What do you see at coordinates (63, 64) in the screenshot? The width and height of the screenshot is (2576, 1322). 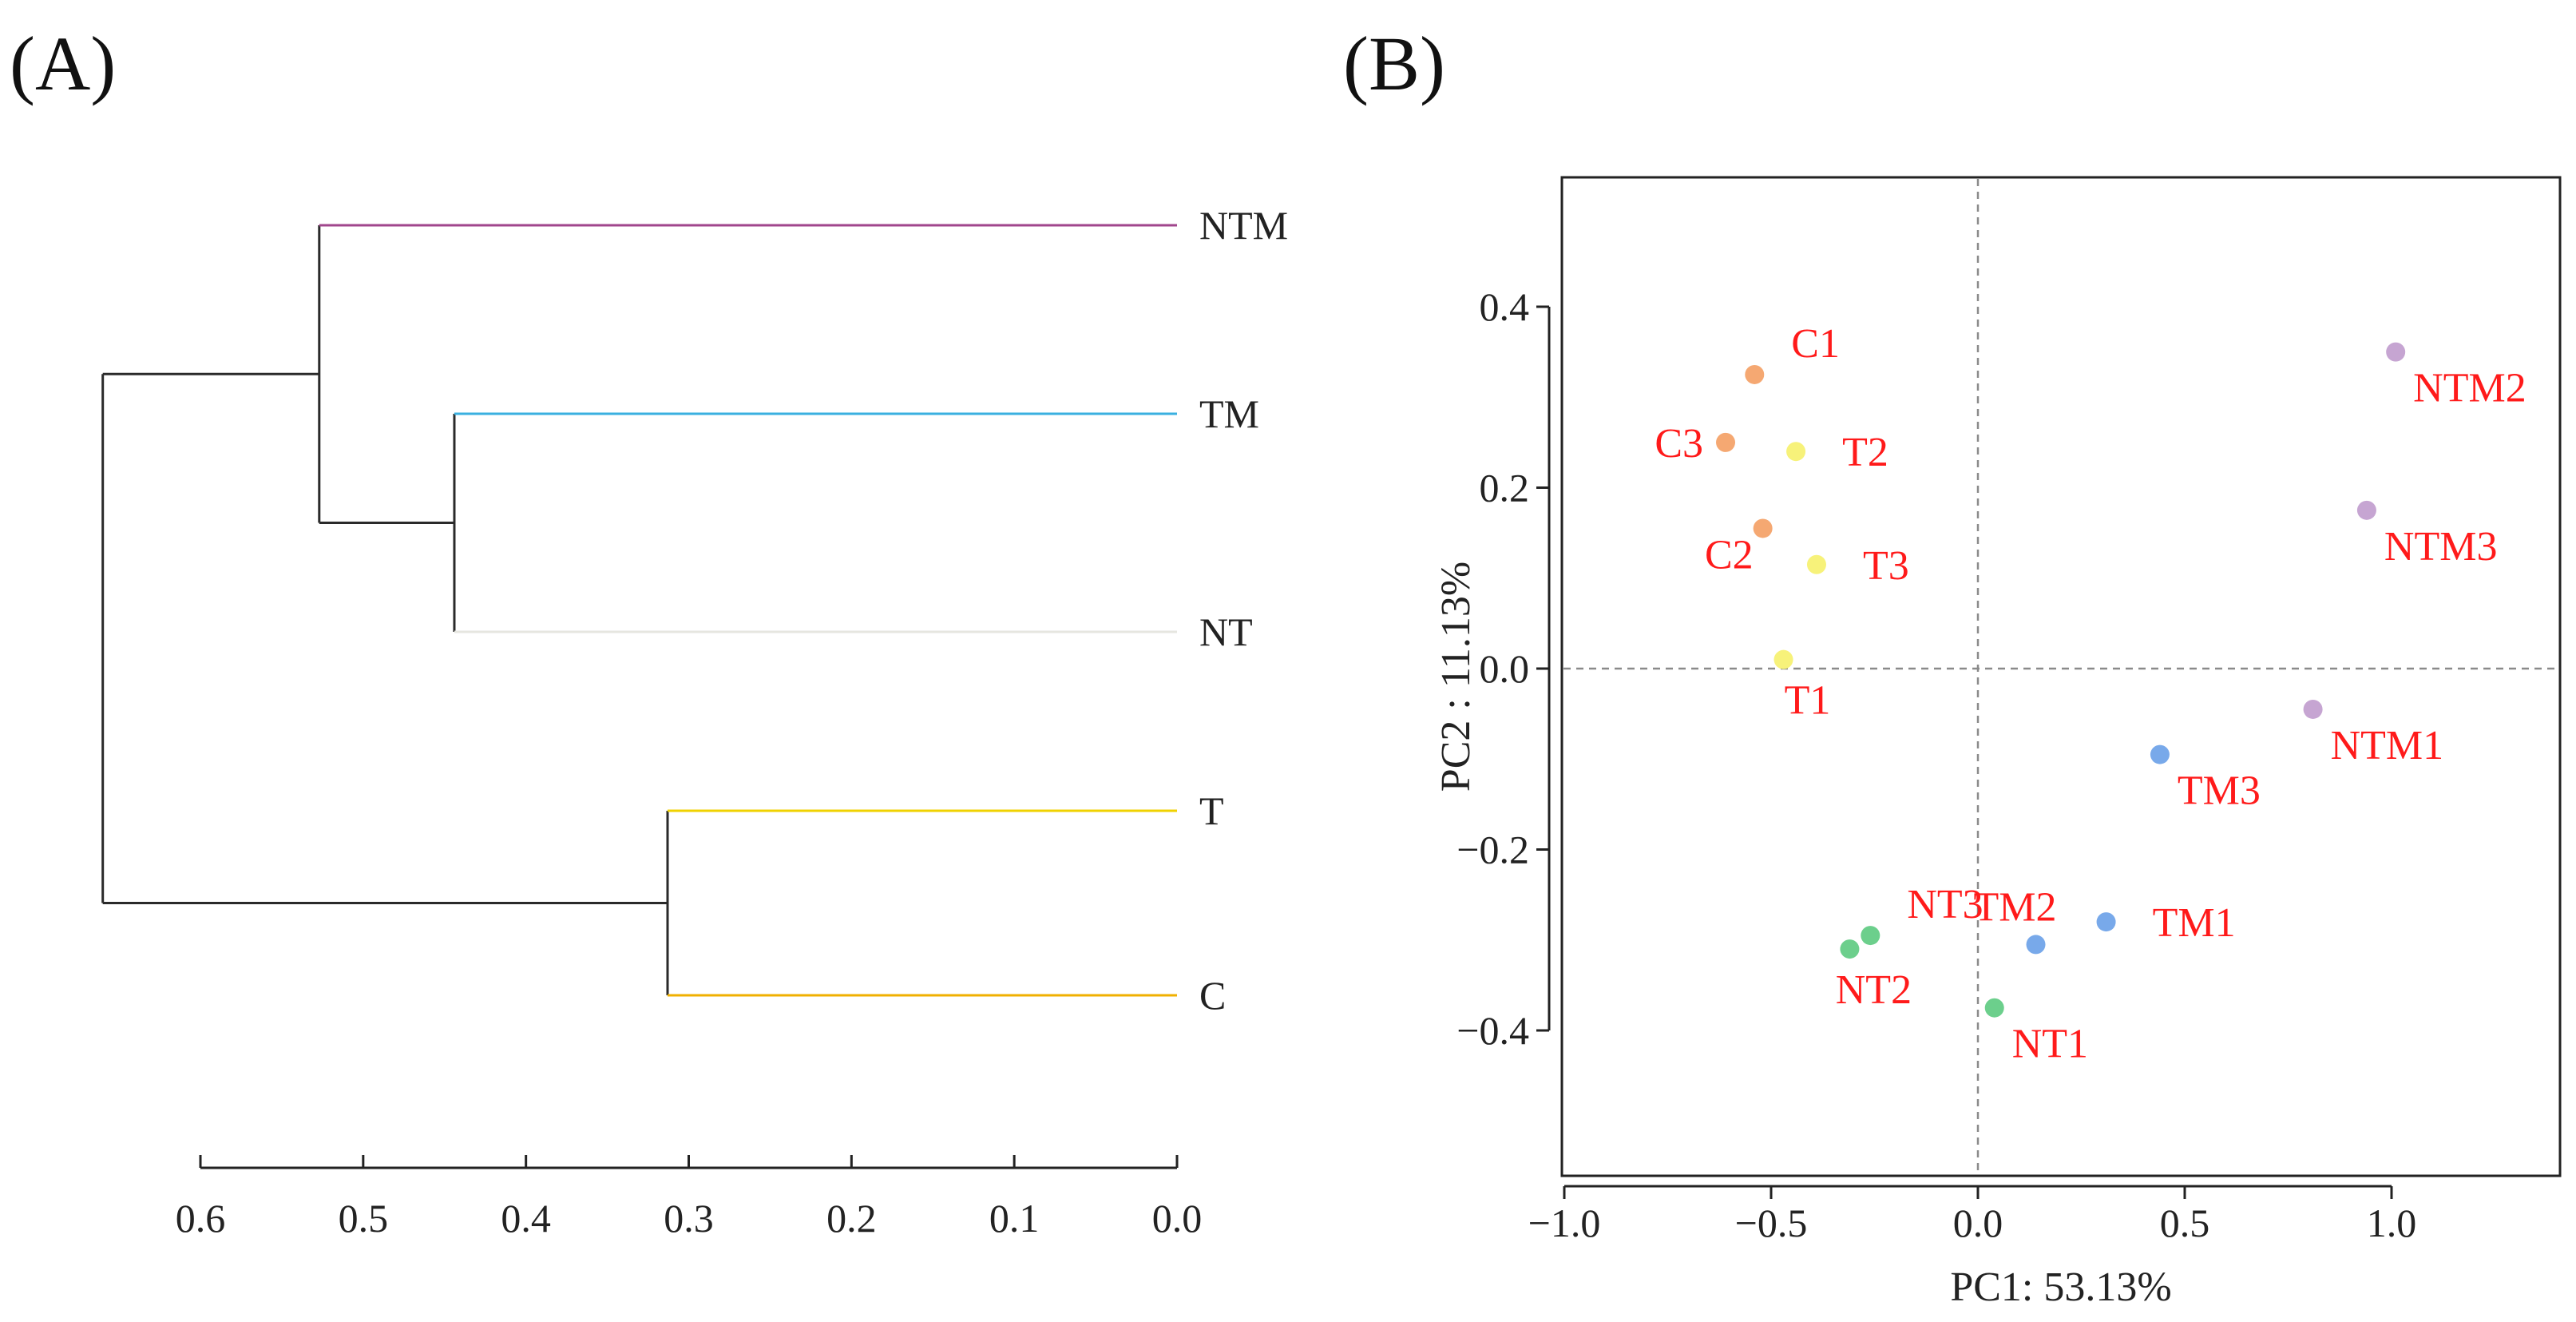 I see `panel-label-a: (A)` at bounding box center [63, 64].